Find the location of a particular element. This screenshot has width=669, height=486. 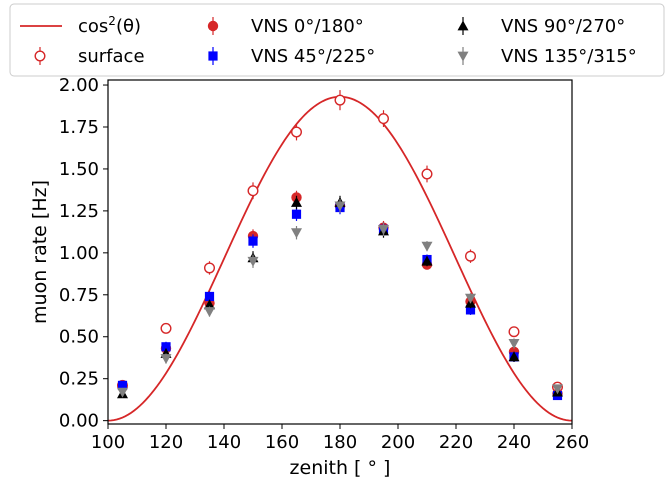

legend-label: VNS 90°/270° is located at coordinates (563, 26).